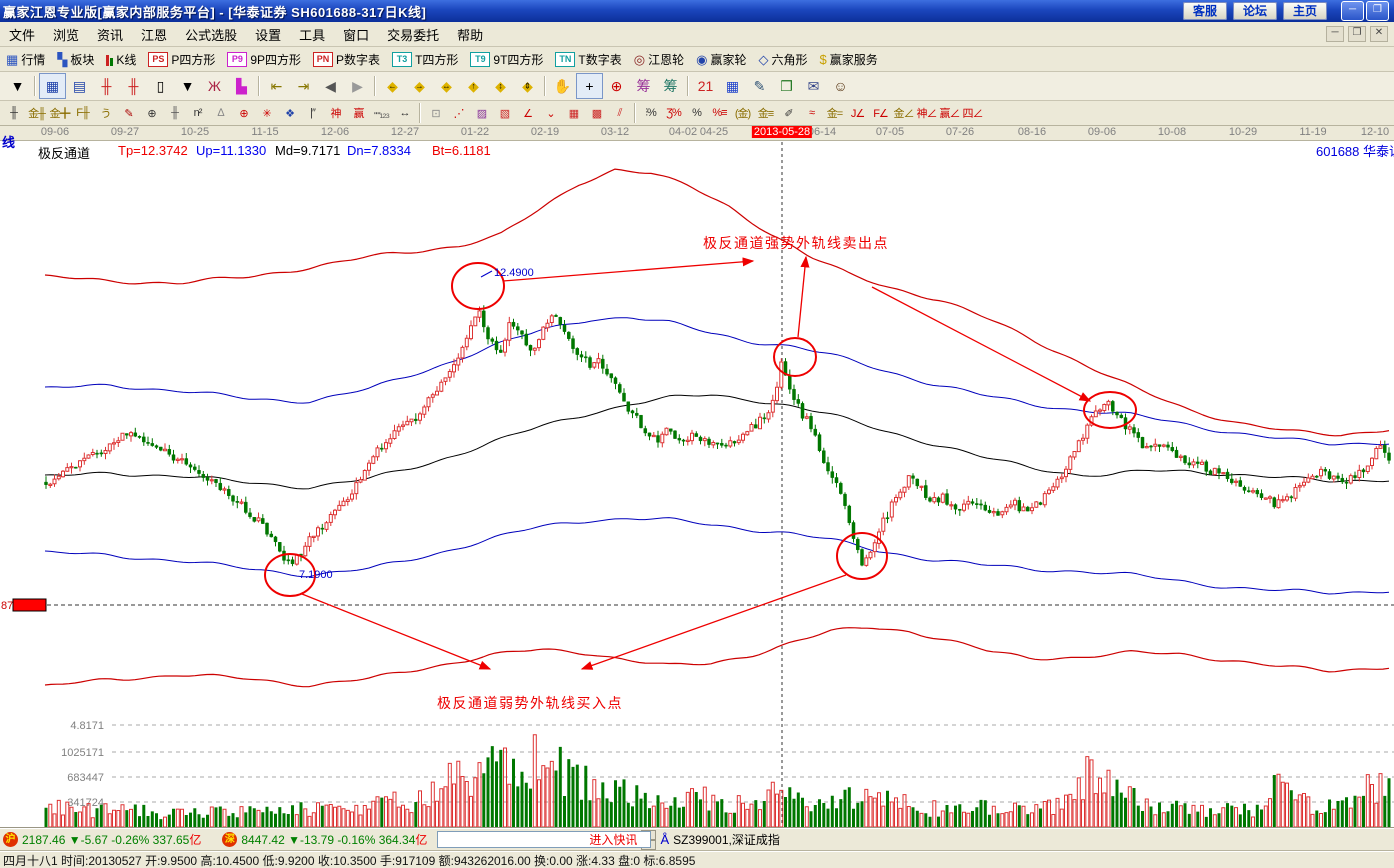 The height and width of the screenshot is (868, 1394). I want to click on win-grid-button: 赢, so click(358, 113).